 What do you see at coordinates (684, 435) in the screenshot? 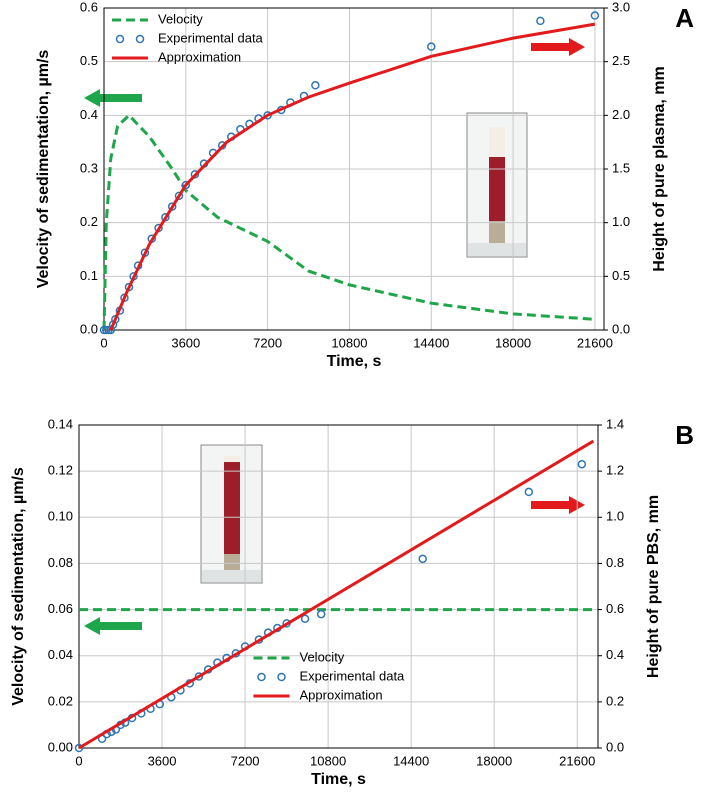
I see `panel-label: B` at bounding box center [684, 435].